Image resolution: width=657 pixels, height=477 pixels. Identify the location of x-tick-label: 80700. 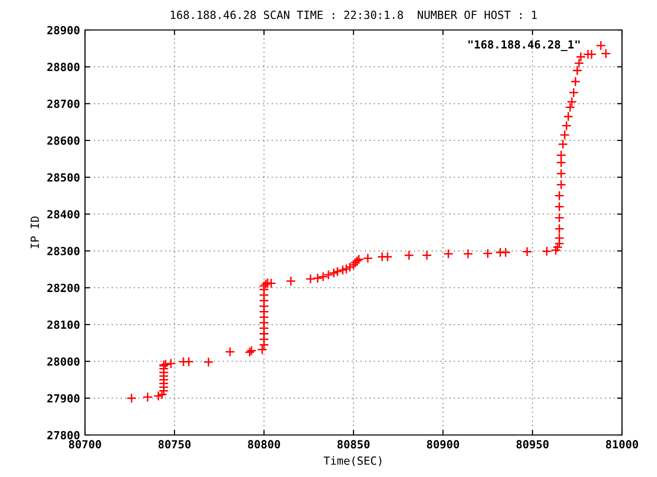
(85, 444).